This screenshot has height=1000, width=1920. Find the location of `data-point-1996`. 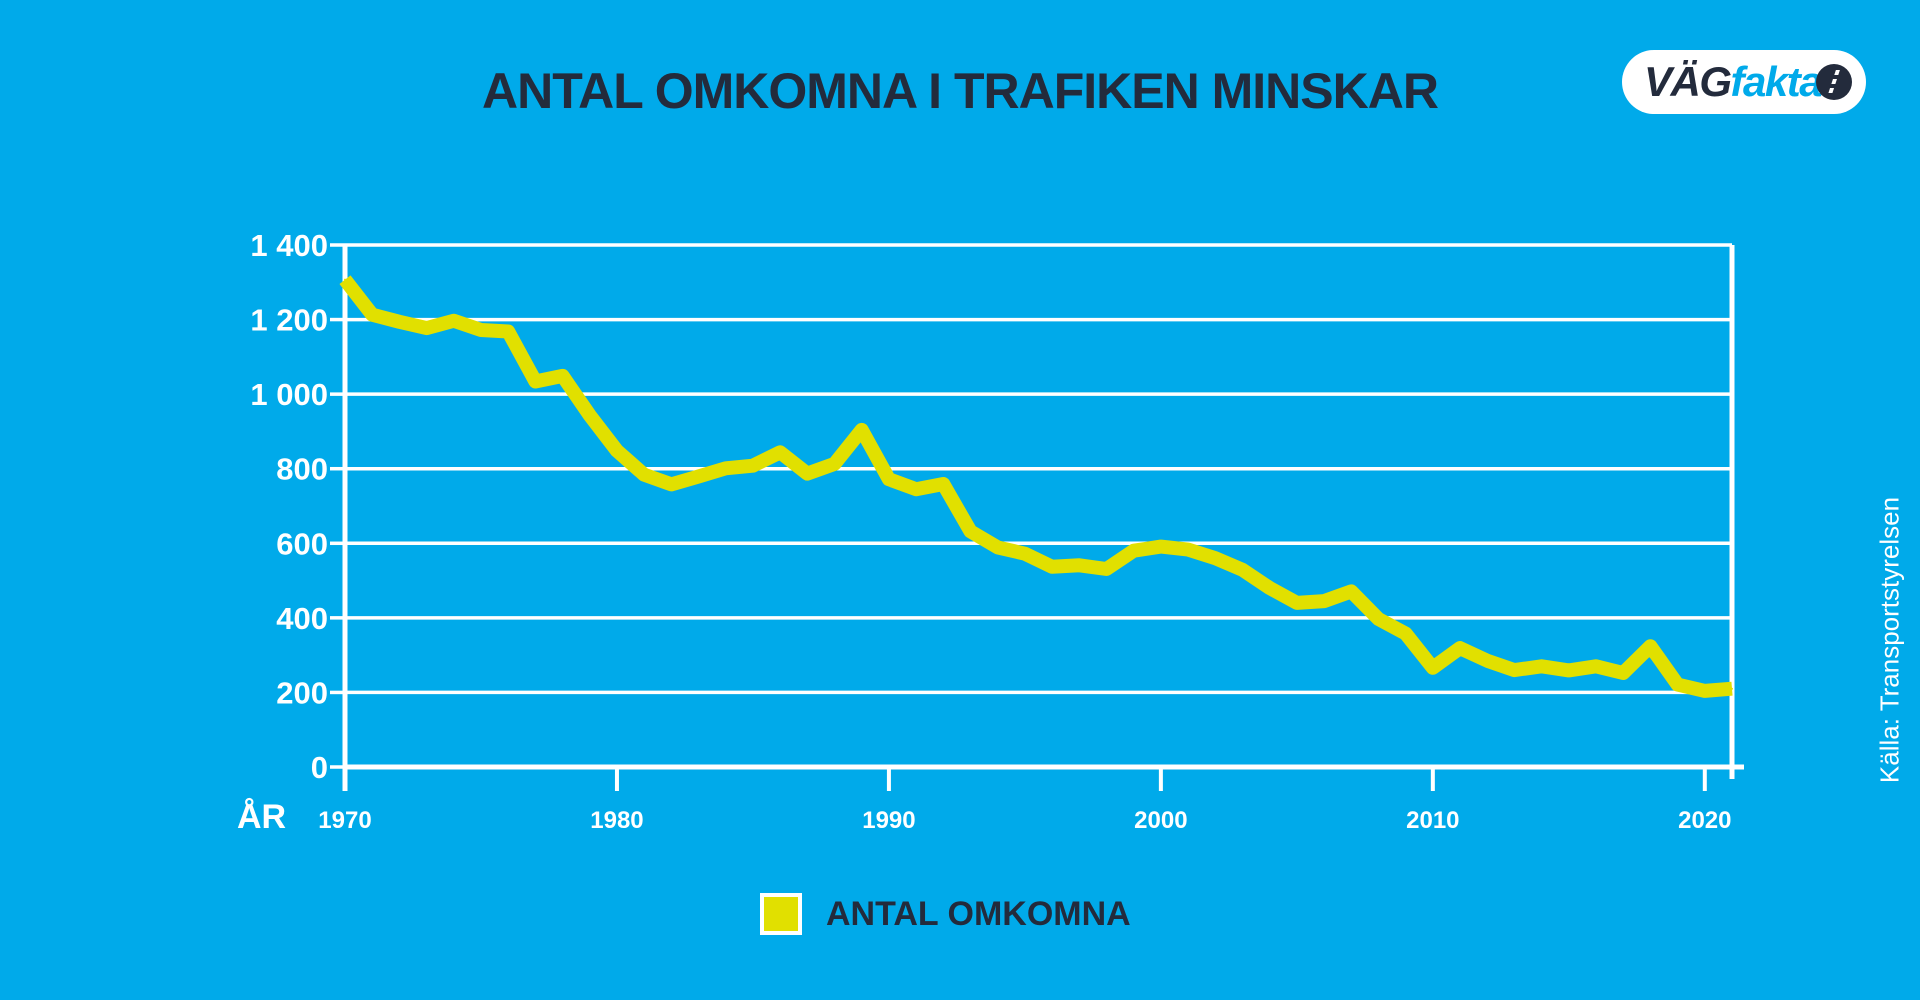

data-point-1996 is located at coordinates (1052, 566).